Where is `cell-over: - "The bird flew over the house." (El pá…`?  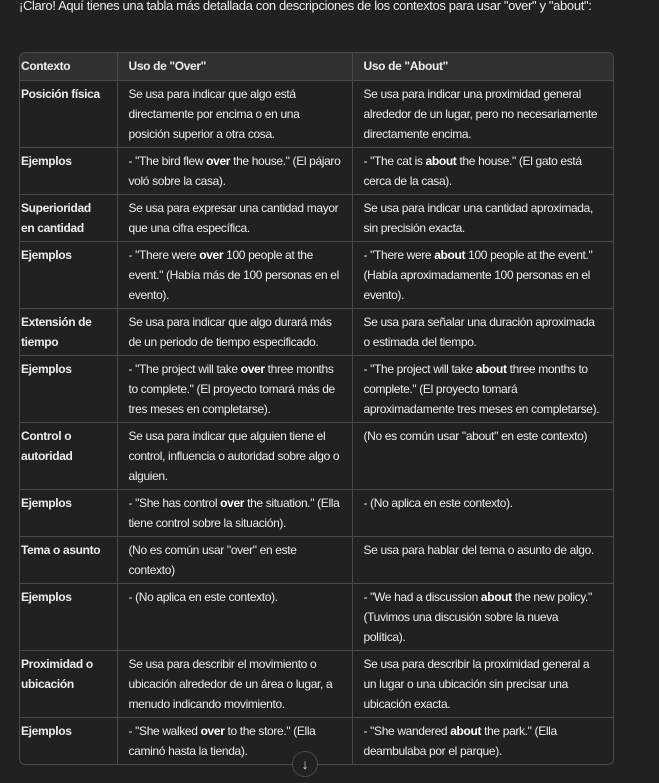
cell-over: - "The bird flew over the house." (El pá… is located at coordinates (234, 171).